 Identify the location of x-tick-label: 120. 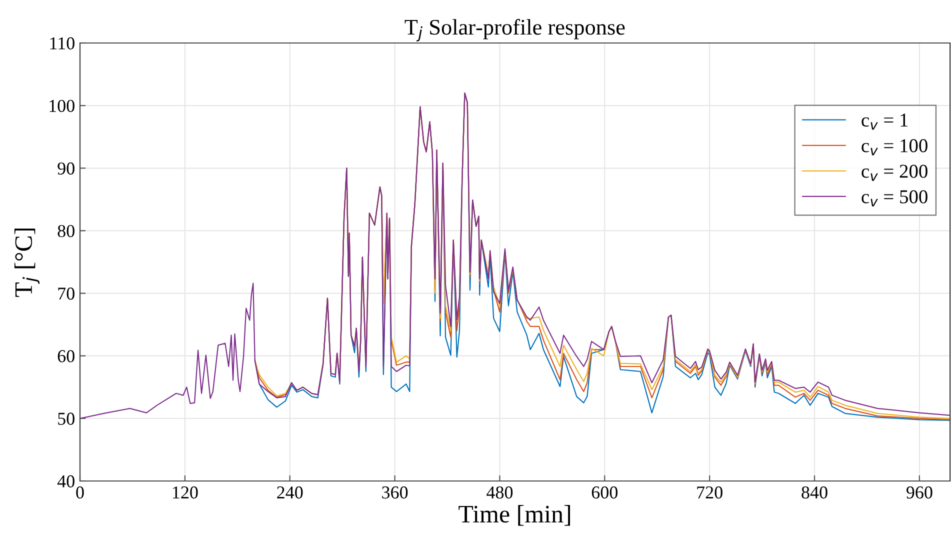
(185, 492).